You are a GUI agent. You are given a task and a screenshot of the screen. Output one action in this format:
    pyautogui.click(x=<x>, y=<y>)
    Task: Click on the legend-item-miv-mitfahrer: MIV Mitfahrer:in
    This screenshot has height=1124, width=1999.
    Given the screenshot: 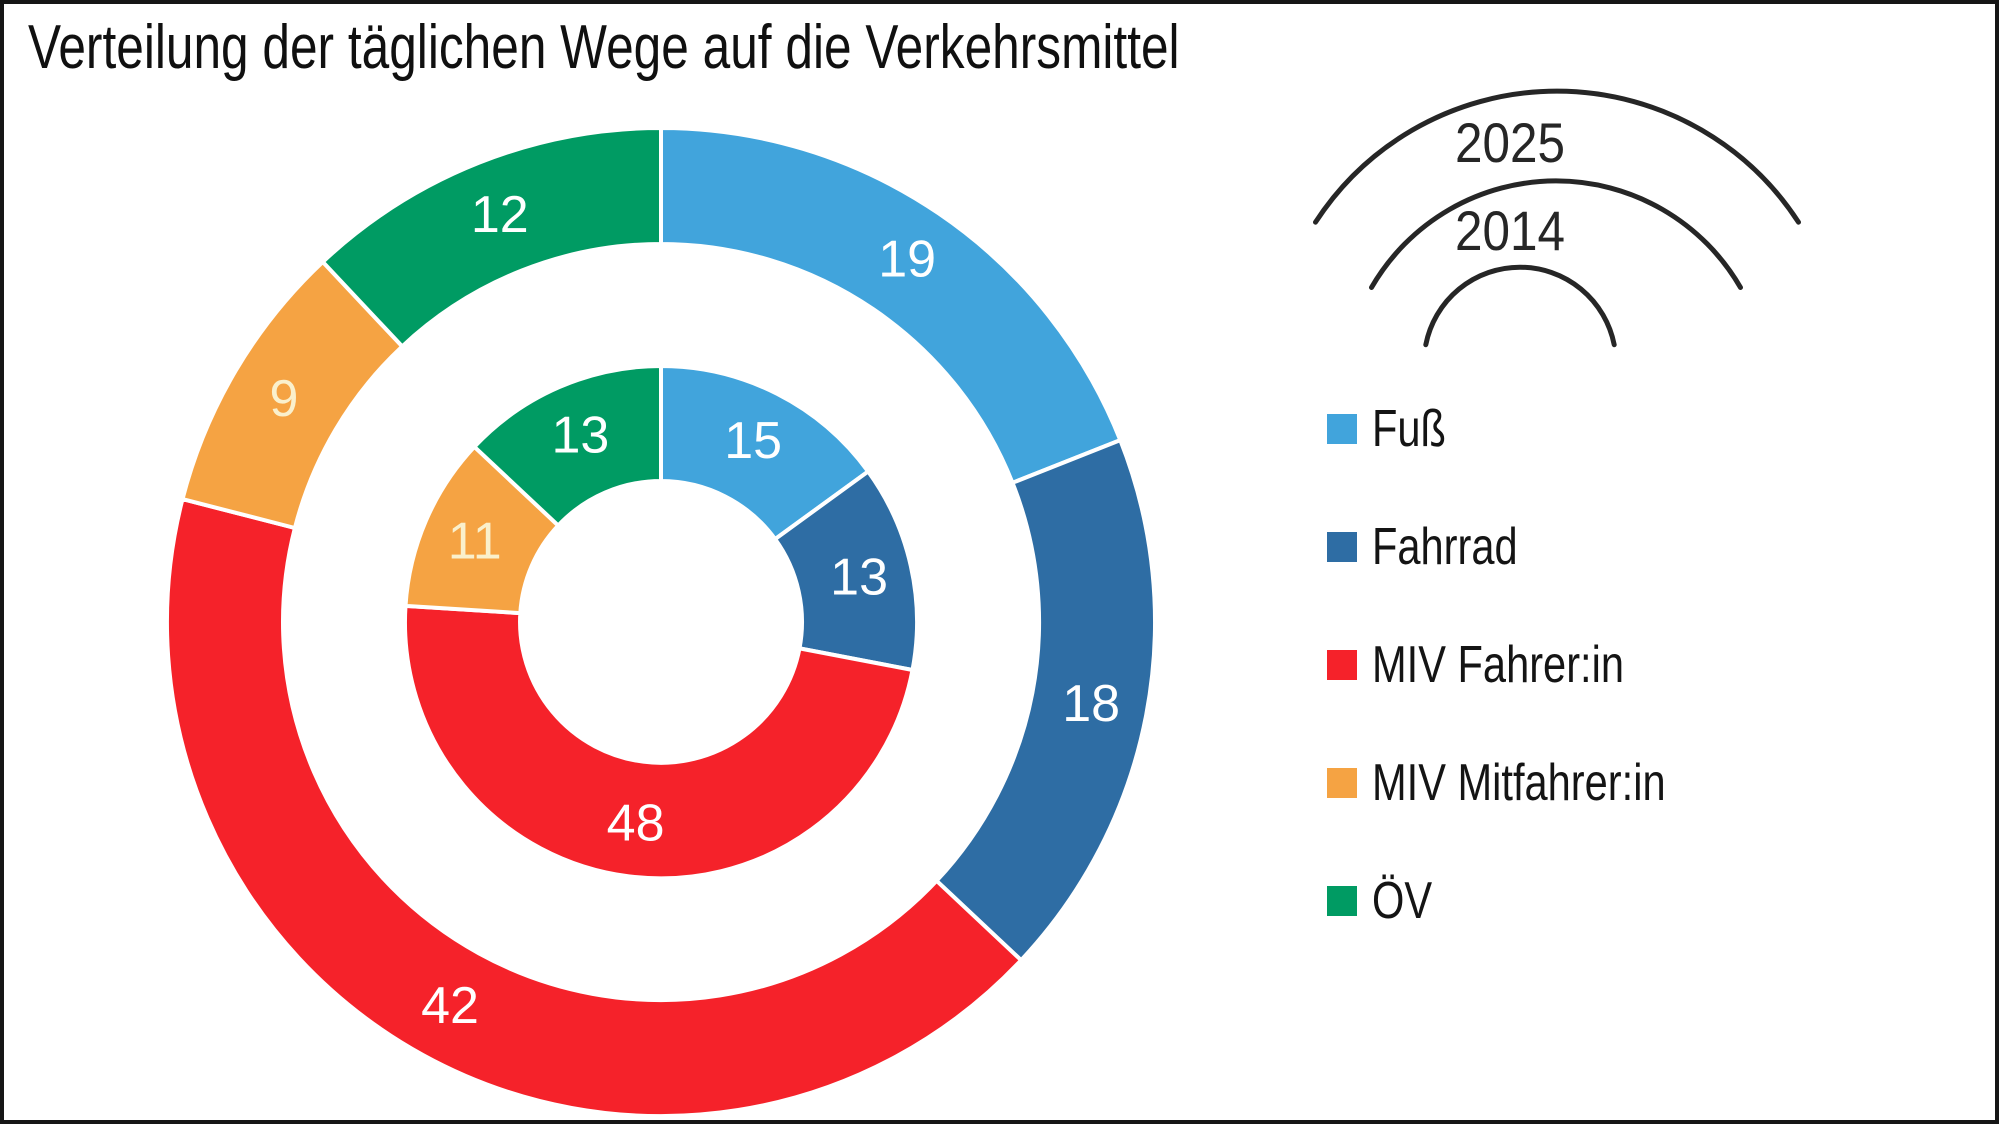 What is the action you would take?
    pyautogui.click(x=1533, y=783)
    